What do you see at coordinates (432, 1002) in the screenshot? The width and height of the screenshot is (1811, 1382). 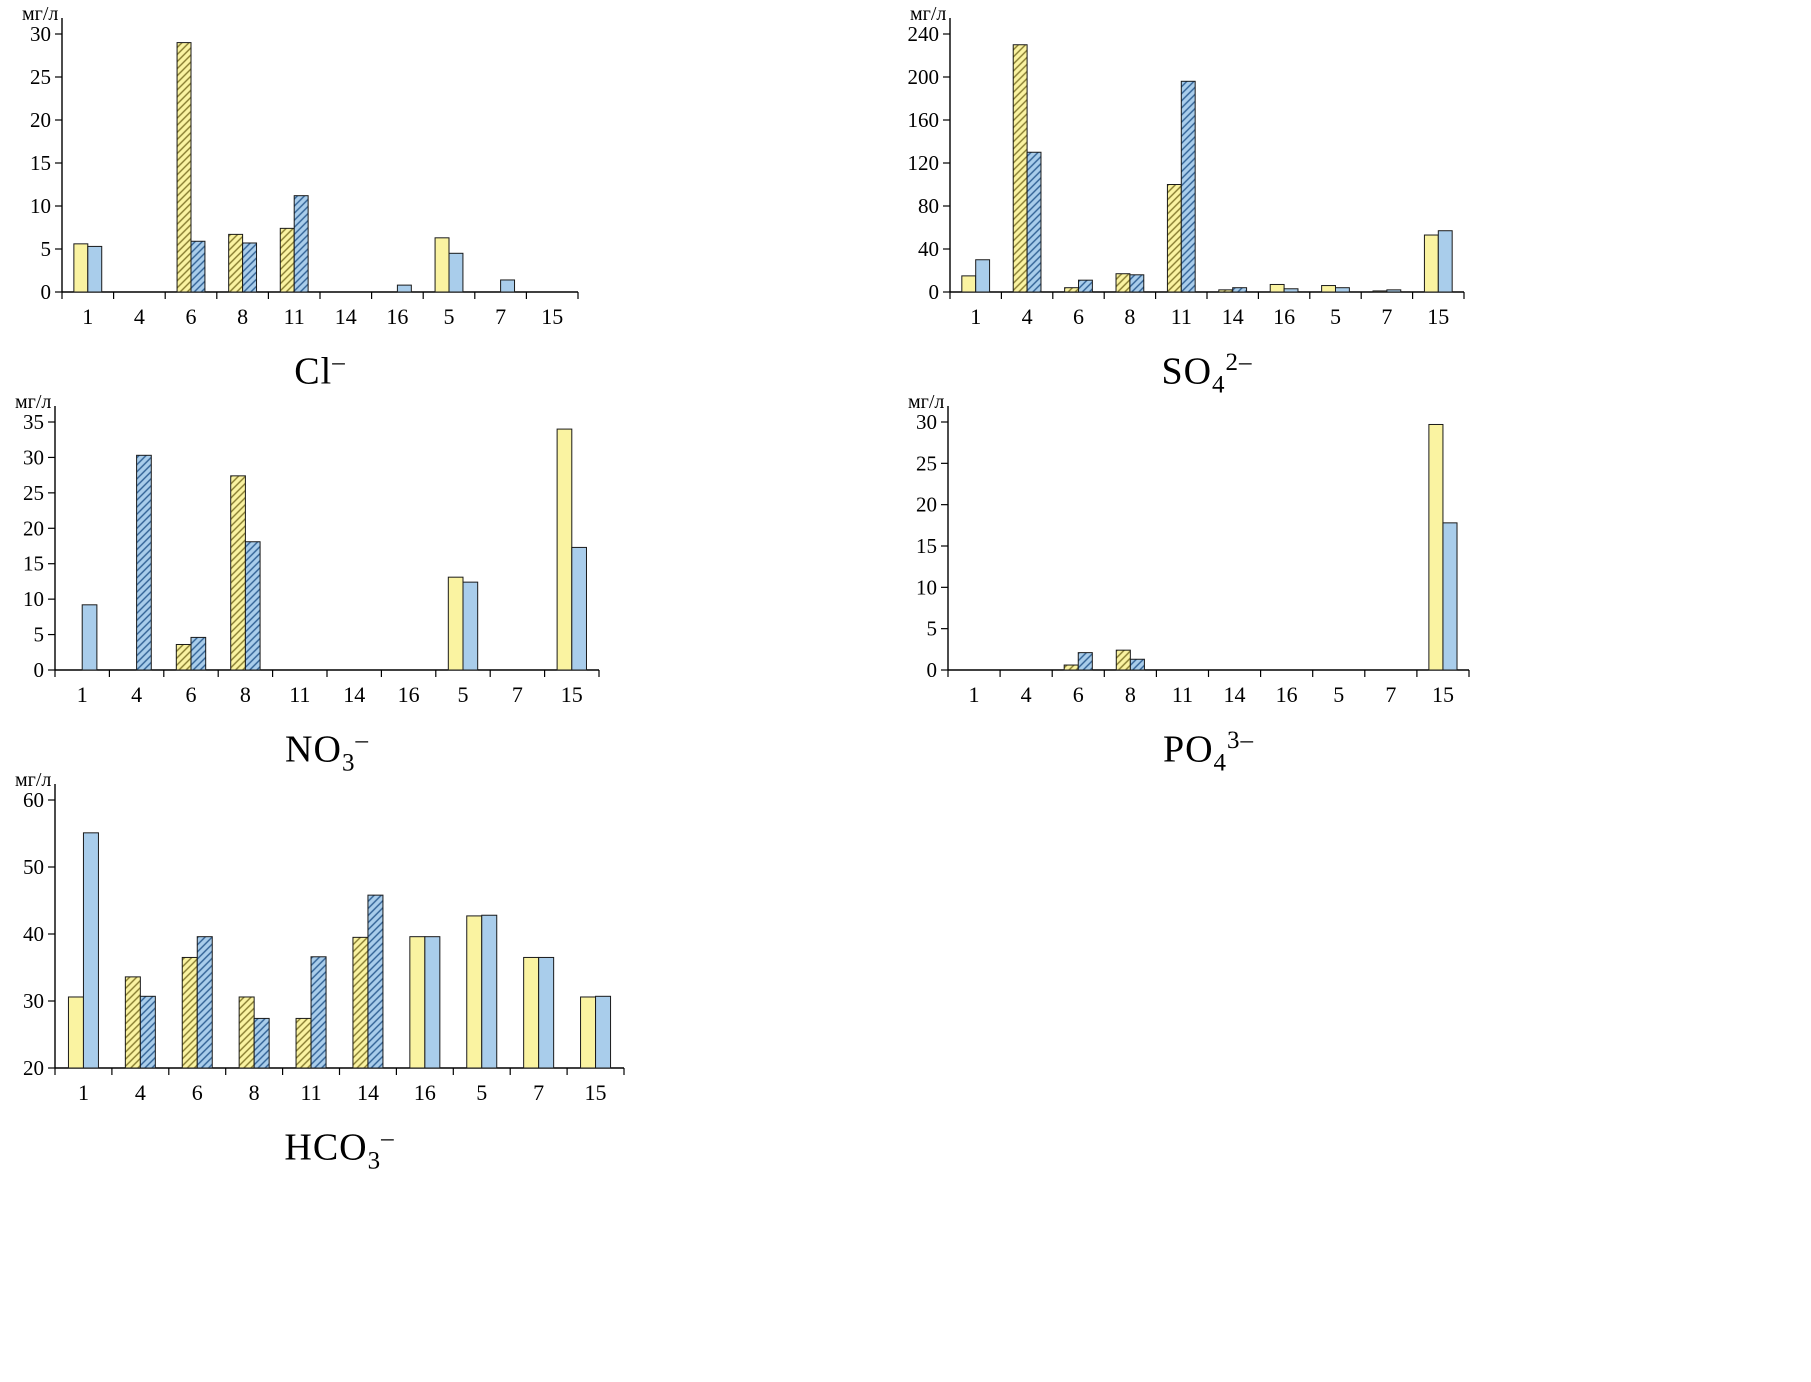 I see `bar-hco3-cat16-series-2-blue` at bounding box center [432, 1002].